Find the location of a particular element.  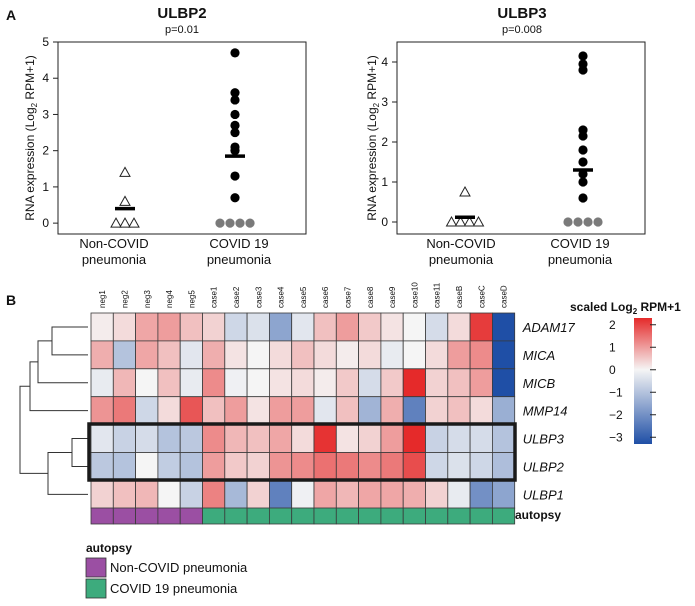

heatmap-column-label: case8 is located at coordinates (370, 297).